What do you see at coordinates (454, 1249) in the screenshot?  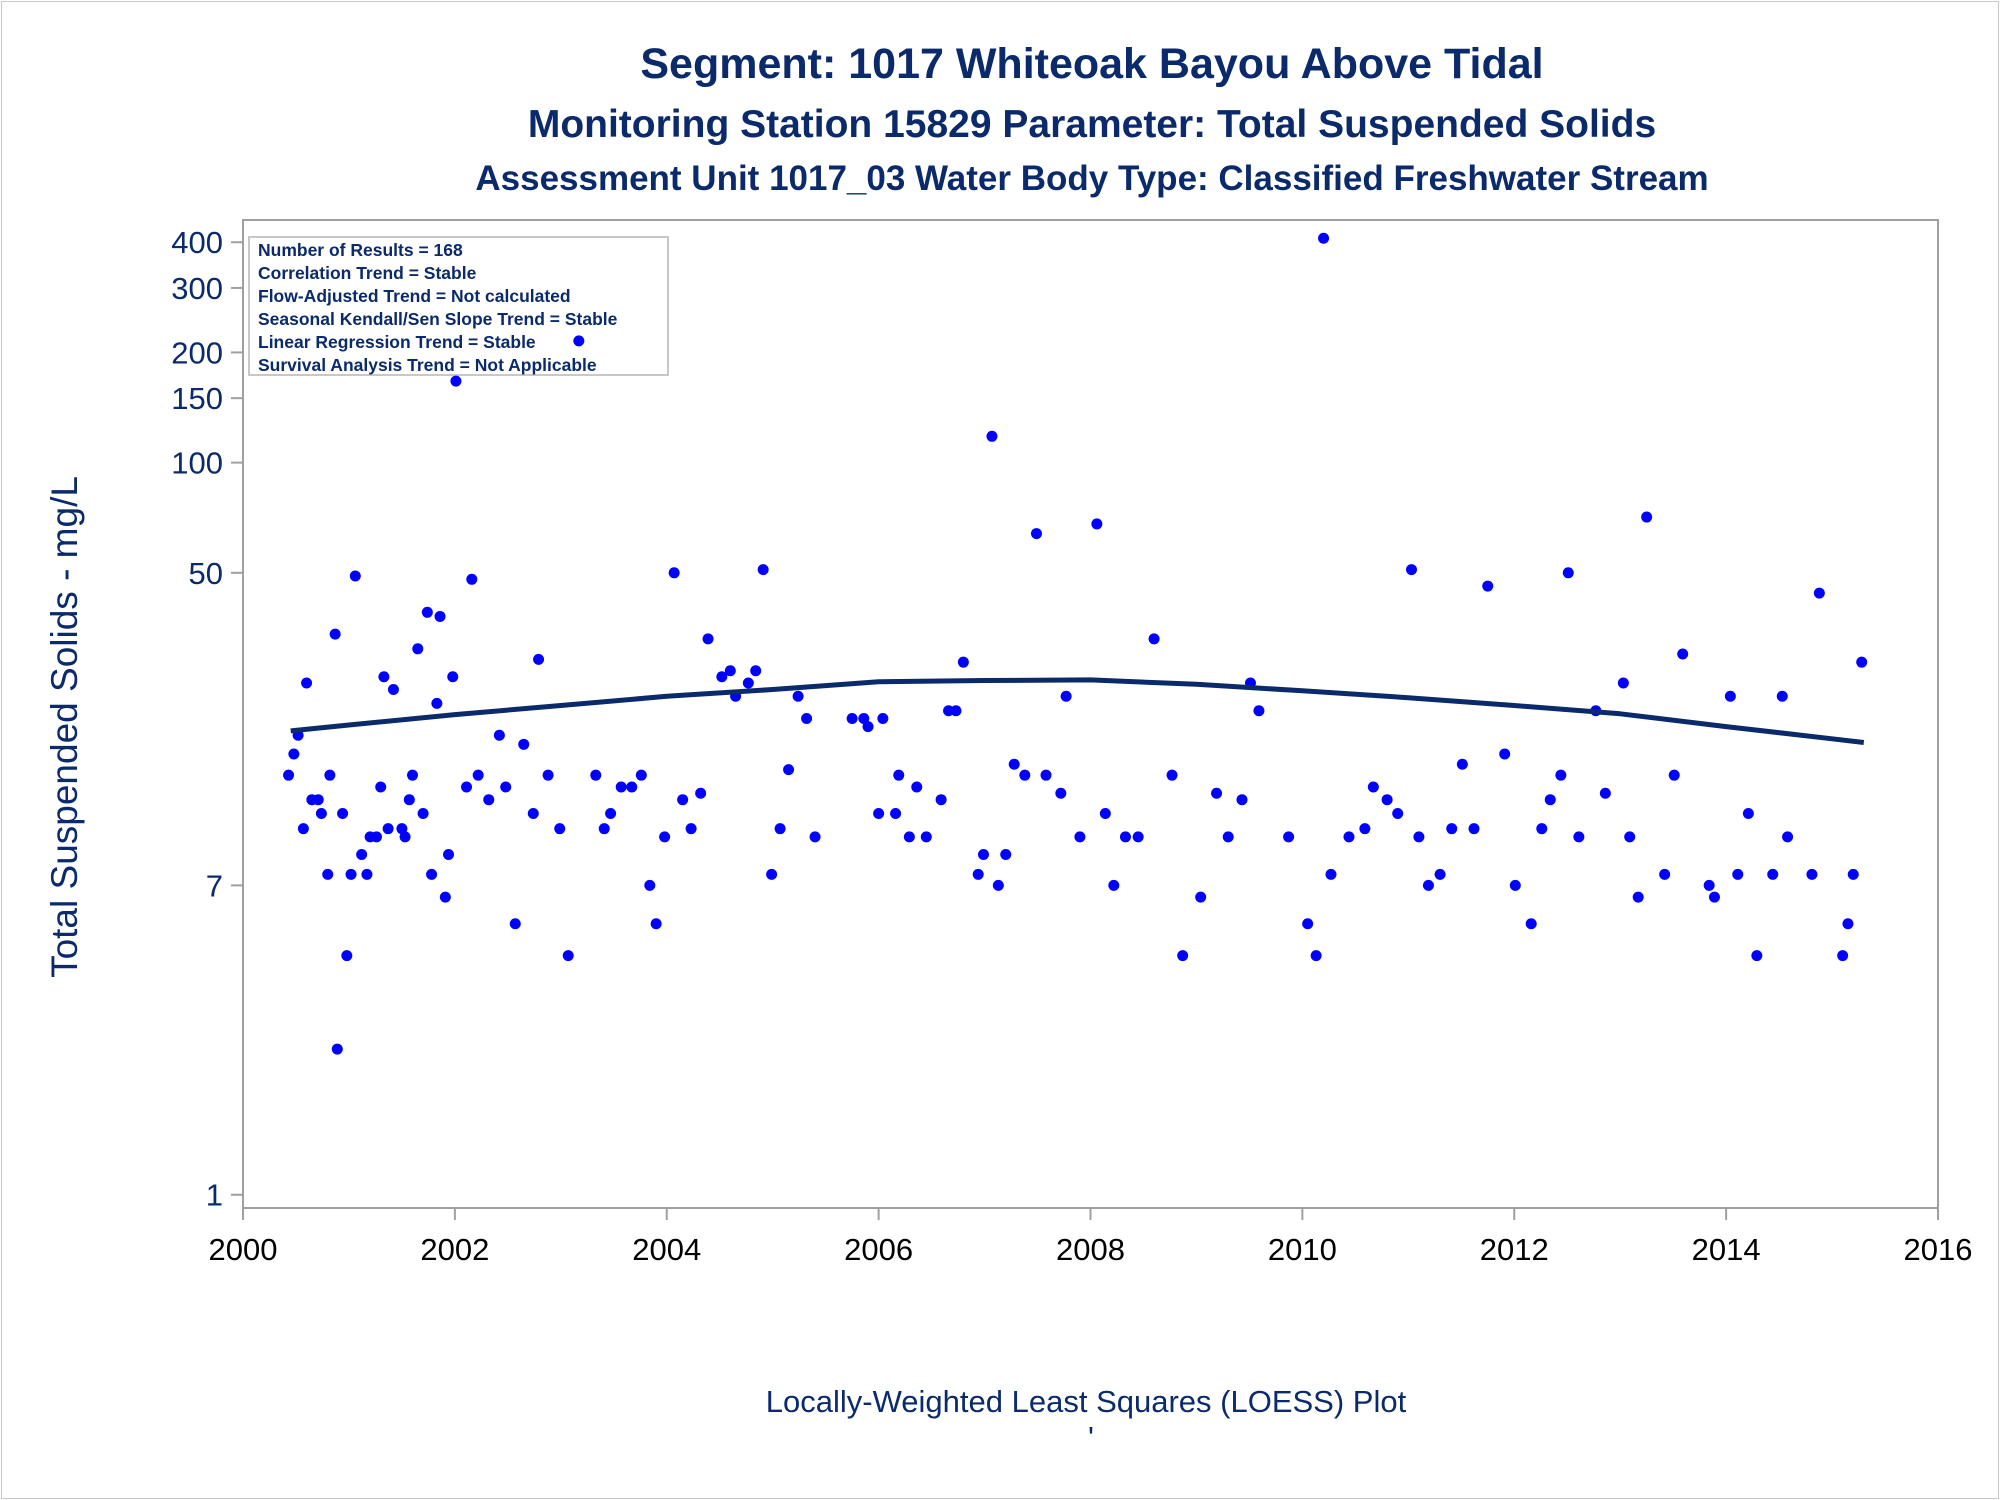 I see `x-tick-label: 2002` at bounding box center [454, 1249].